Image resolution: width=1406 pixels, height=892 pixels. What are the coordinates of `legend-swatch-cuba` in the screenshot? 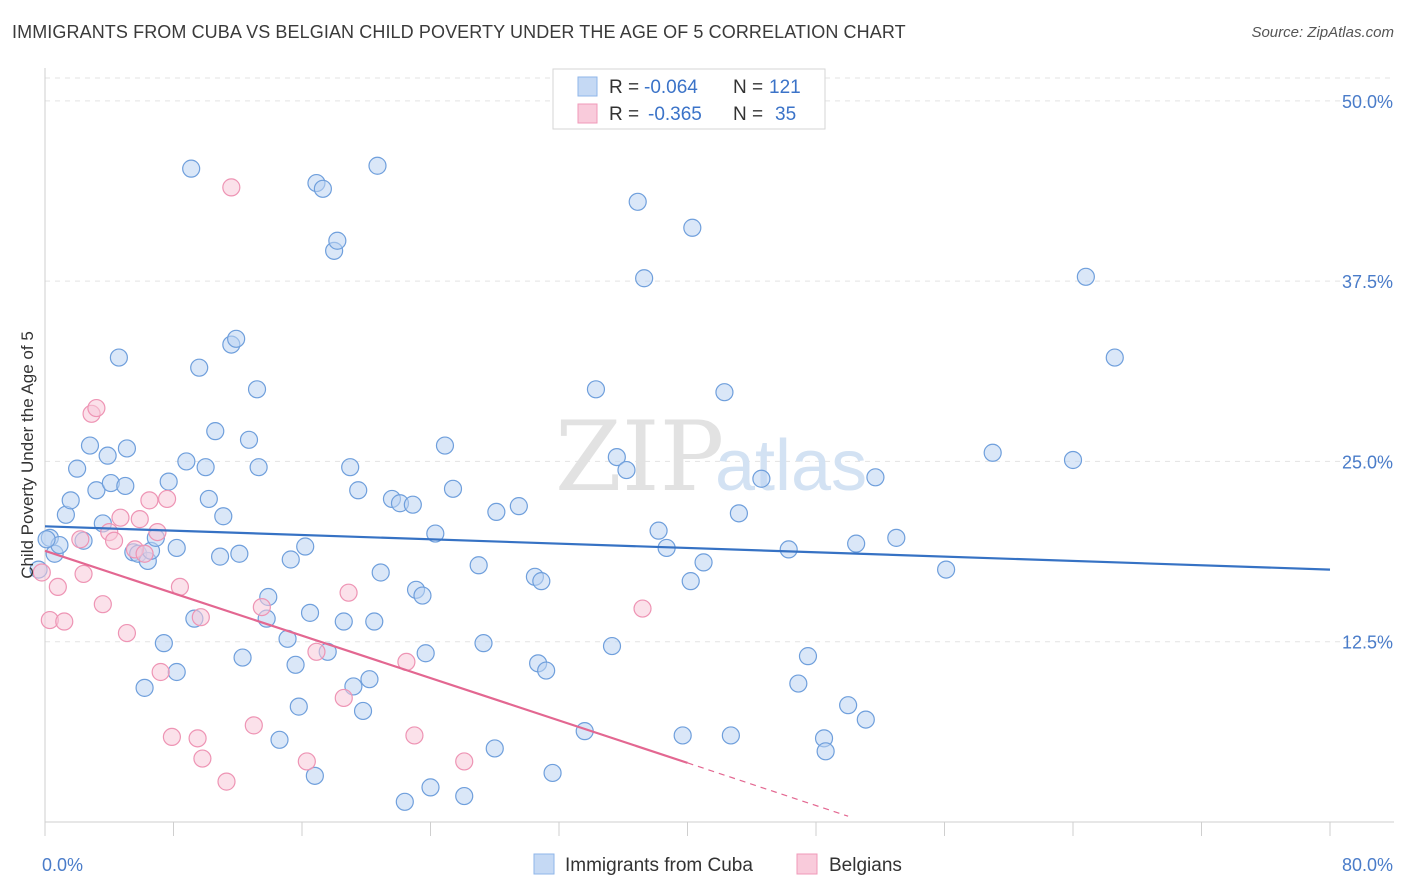 It's located at (587, 86).